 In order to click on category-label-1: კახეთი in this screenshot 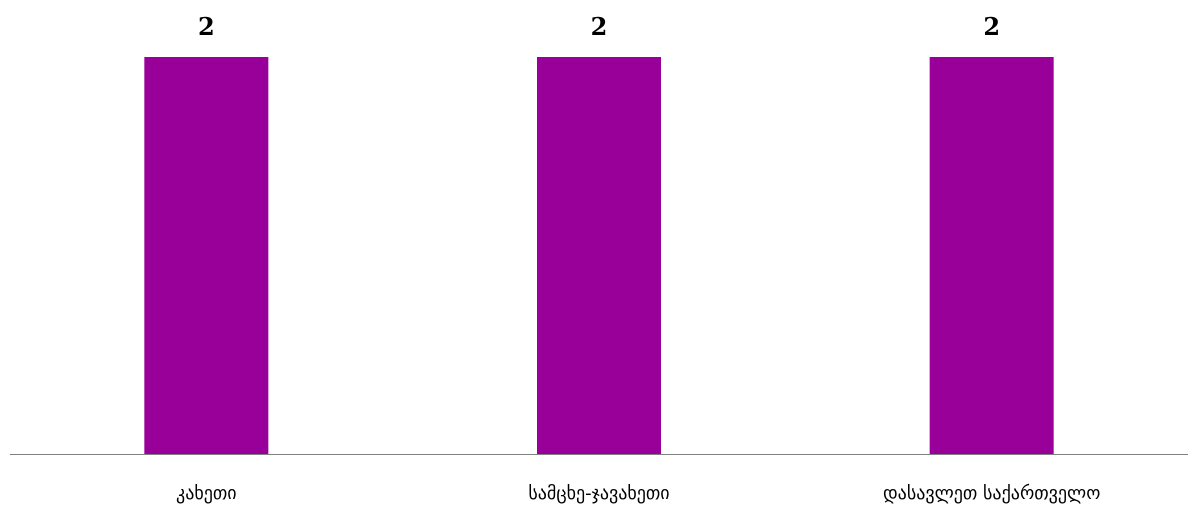, I will do `click(206, 493)`.